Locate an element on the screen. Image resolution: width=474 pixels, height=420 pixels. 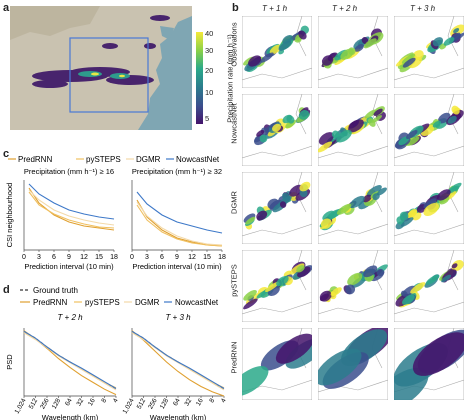
chart-d-tick-label: 4 is located at coordinates (224, 400).